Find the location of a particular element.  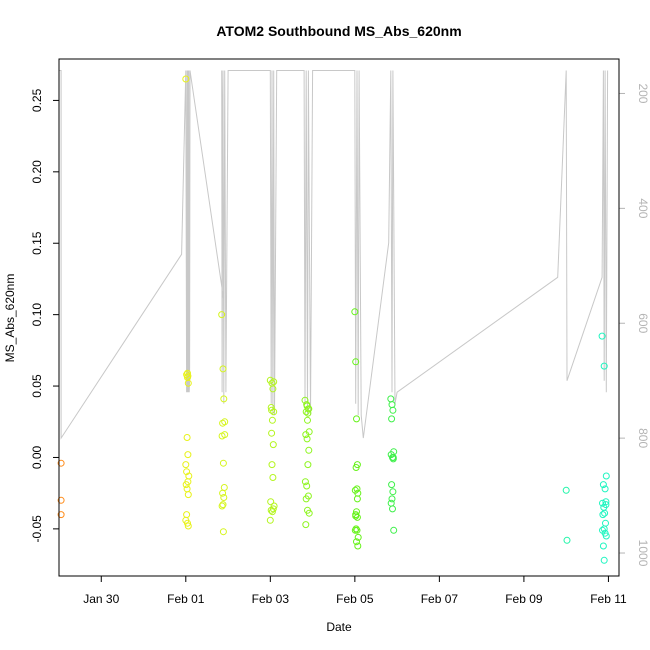

y-tick-label: 0.00 is located at coordinates (37, 457).